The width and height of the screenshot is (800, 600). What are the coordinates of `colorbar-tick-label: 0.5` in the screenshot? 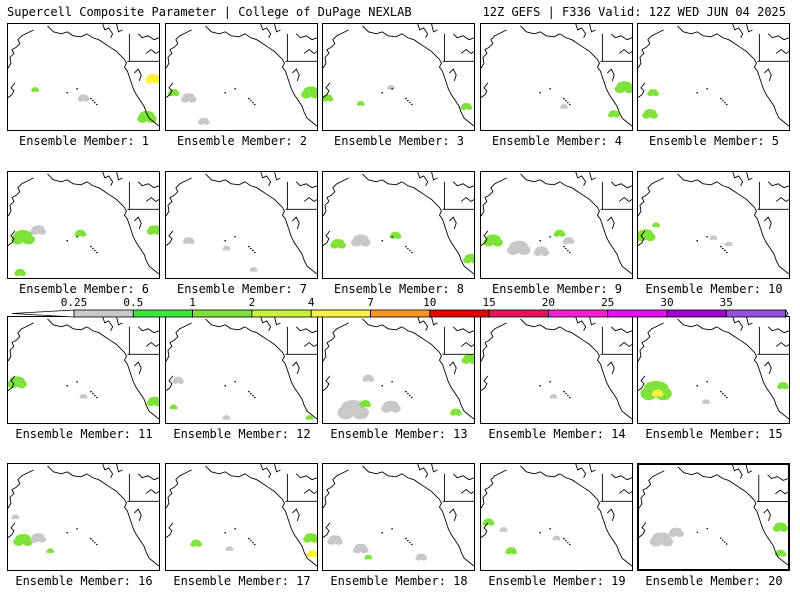 It's located at (133, 302).